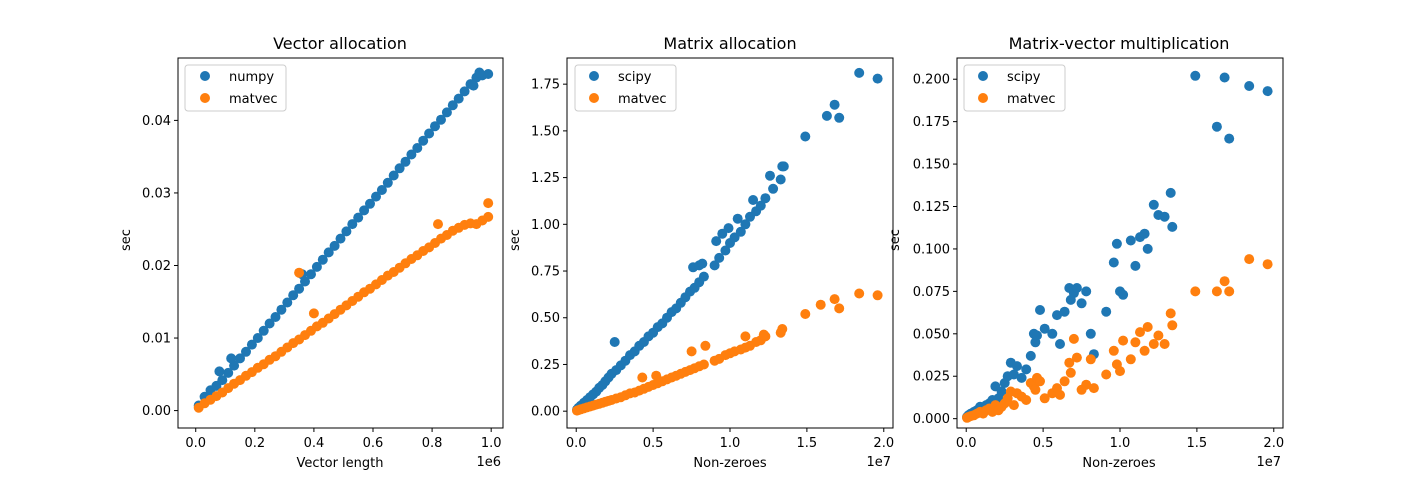 The width and height of the screenshot is (1424, 480). Describe the element at coordinates (729, 43) in the screenshot. I see `chart-title: Matrix allocation` at that location.